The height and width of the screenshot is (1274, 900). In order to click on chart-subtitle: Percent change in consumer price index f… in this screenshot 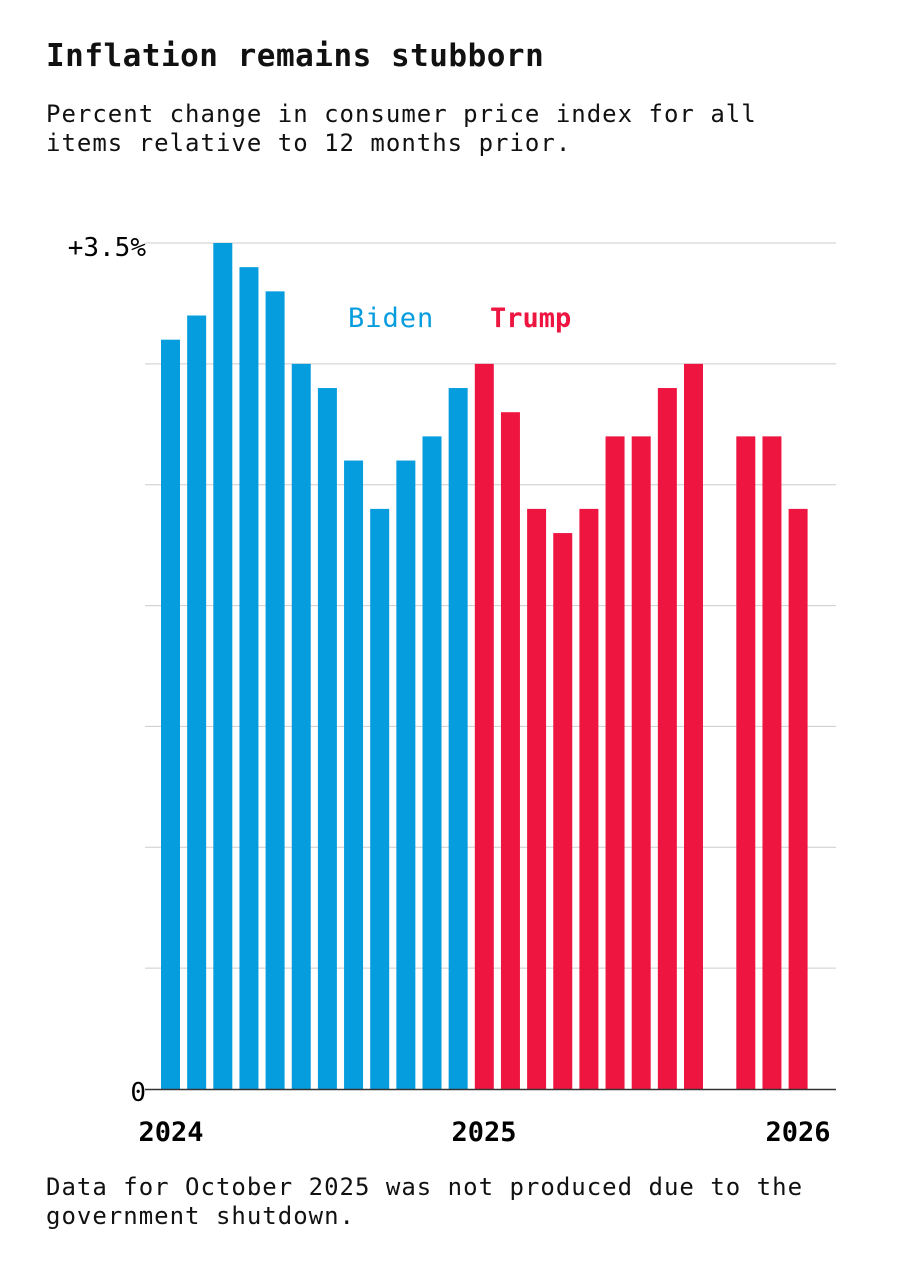, I will do `click(401, 128)`.